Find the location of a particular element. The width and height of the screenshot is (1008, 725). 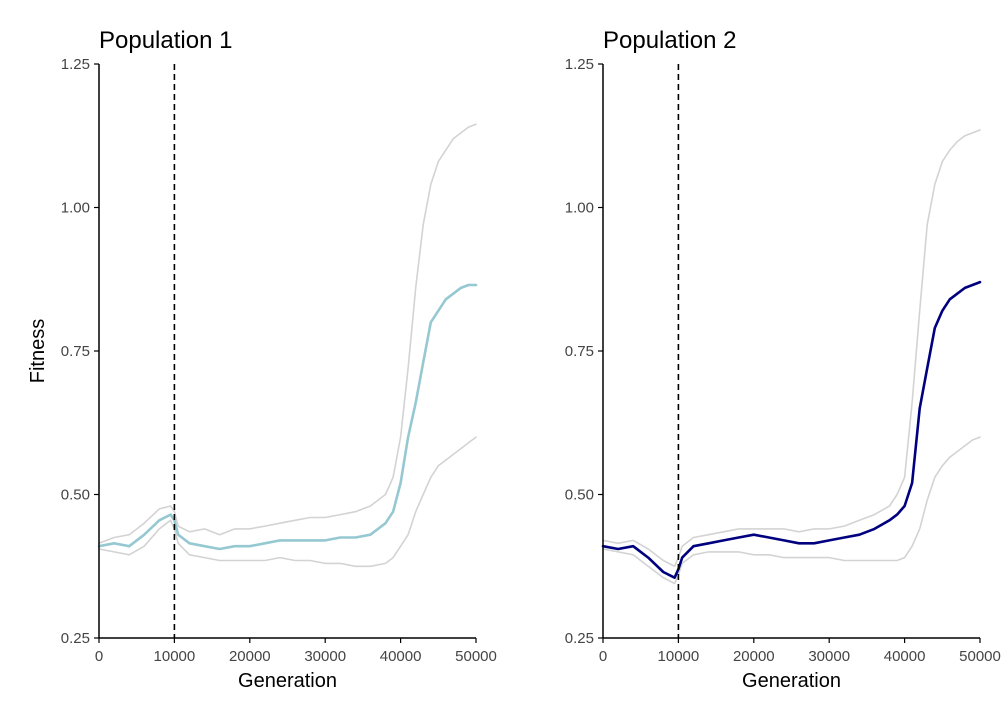

y-axis-label: Fitness is located at coordinates (38, 351).